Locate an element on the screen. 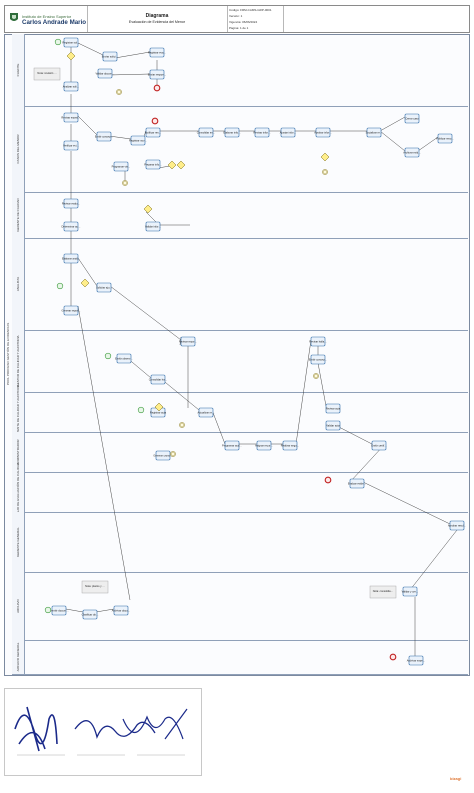  task-node: Programar vis…Programar visita is located at coordinates (121, 166).